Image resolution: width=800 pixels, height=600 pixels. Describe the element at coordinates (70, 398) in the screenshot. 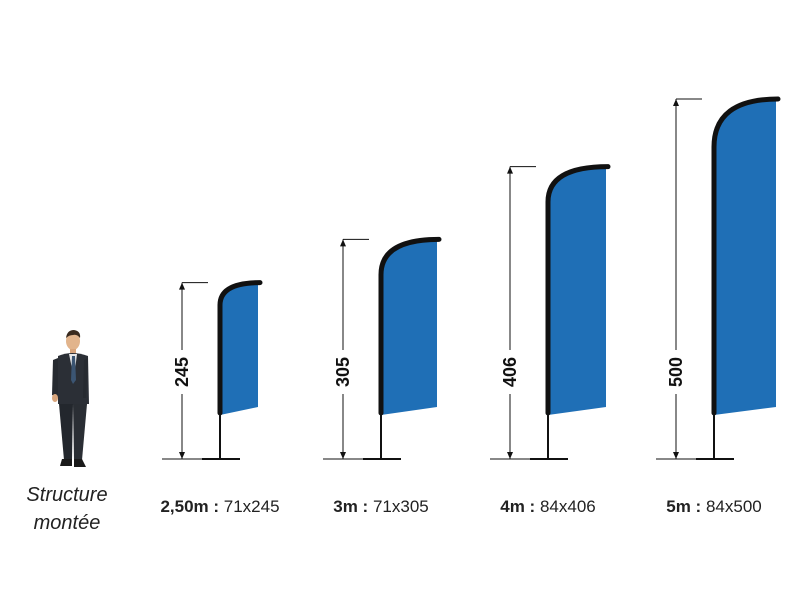

I see `person-figure` at that location.